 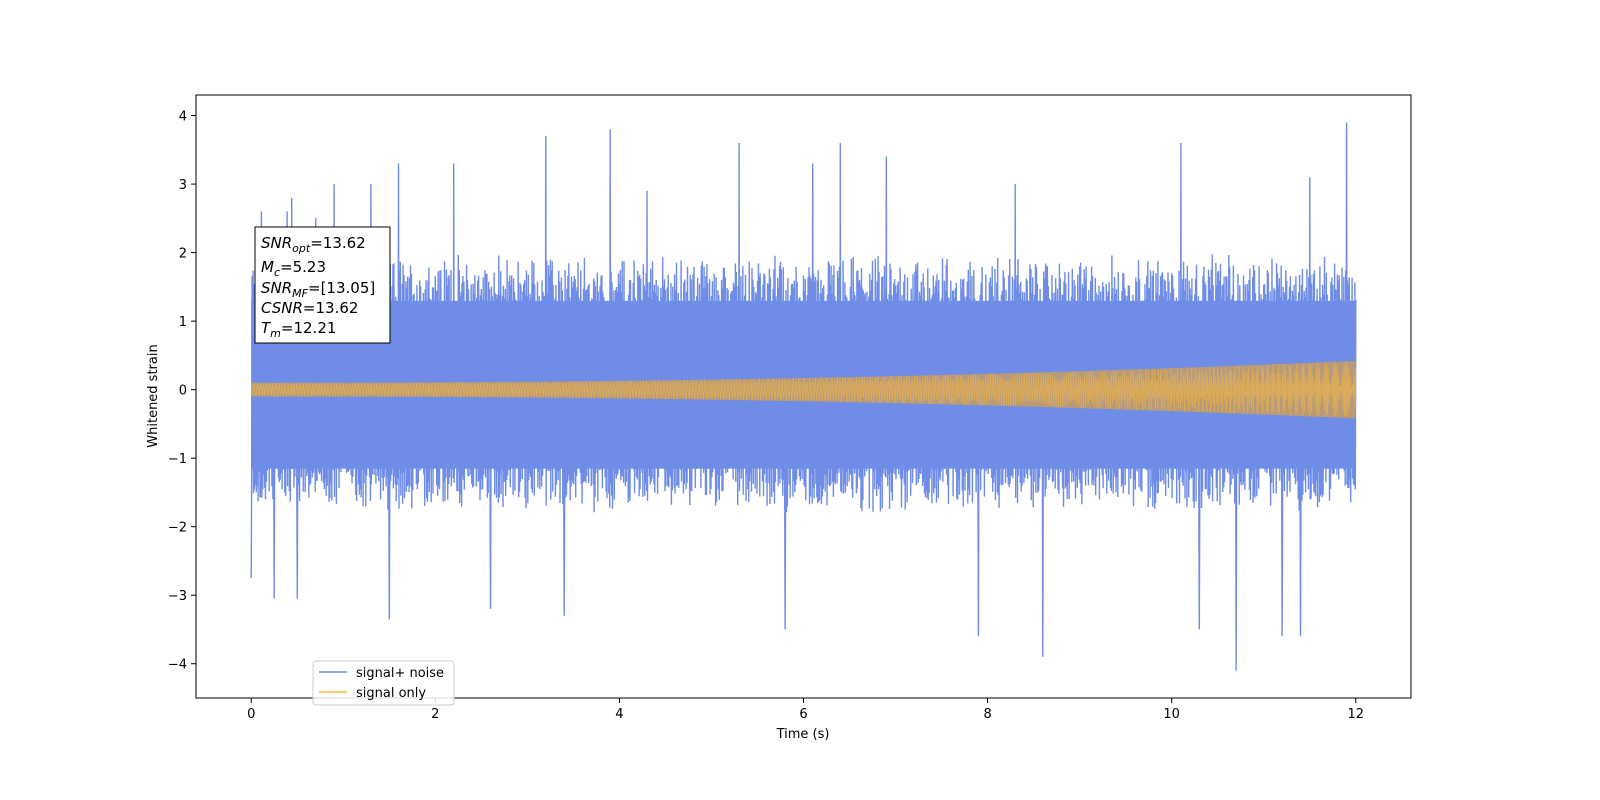 I want to click on y-tick-label: −1, so click(x=177, y=459).